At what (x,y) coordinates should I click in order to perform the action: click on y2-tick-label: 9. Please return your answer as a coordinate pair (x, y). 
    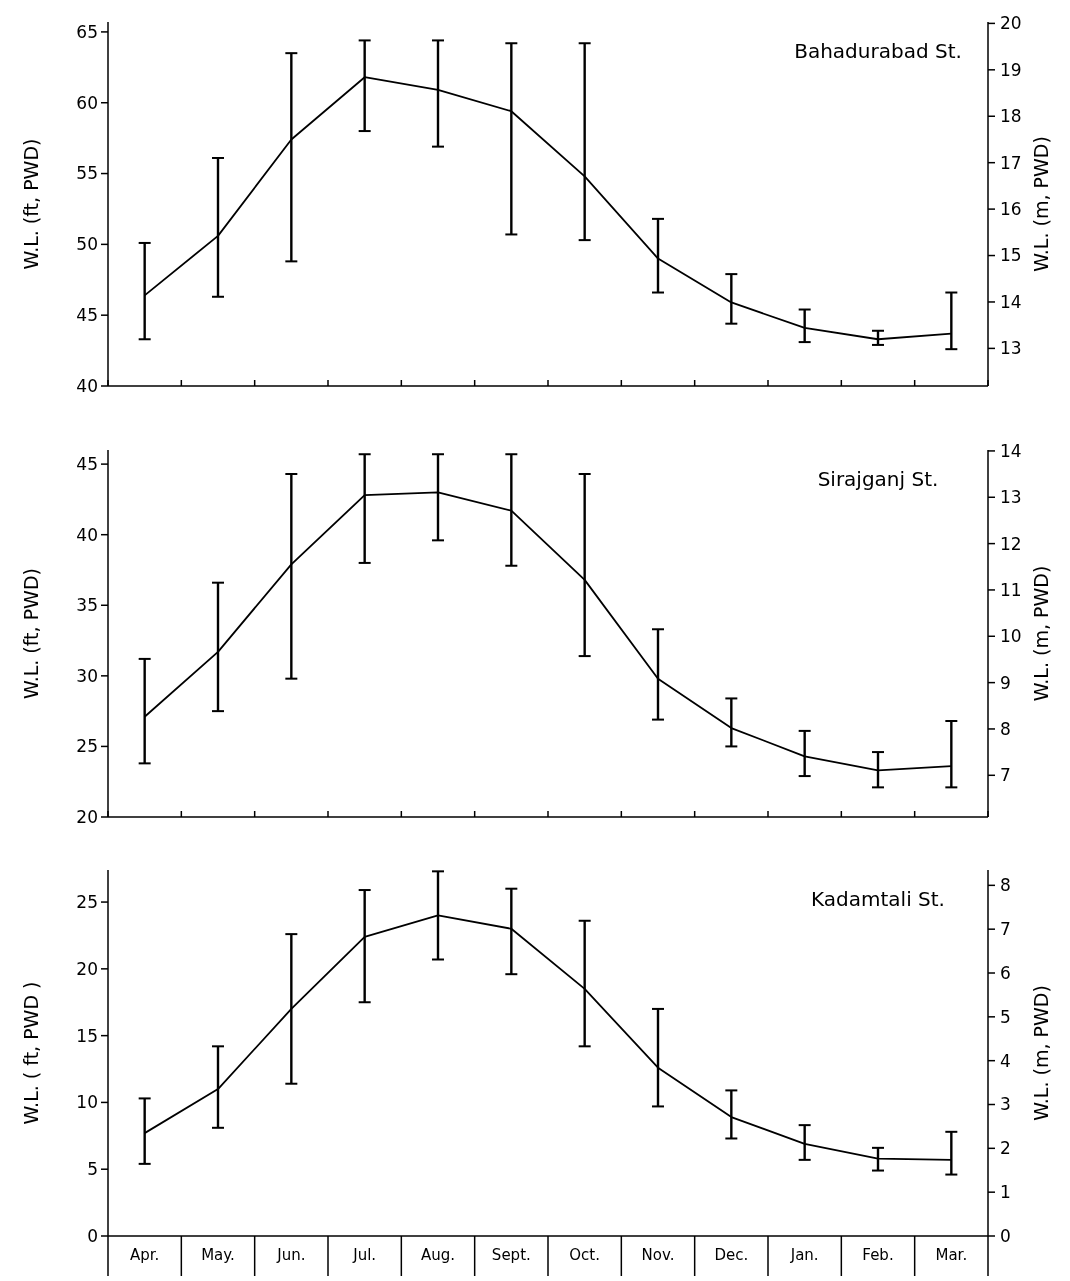
    Looking at the image, I should click on (1005, 682).